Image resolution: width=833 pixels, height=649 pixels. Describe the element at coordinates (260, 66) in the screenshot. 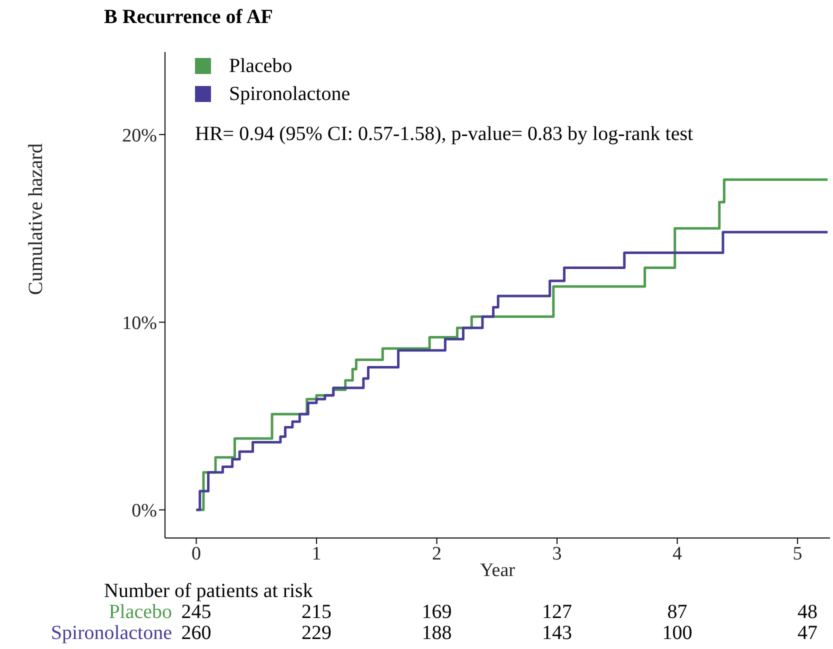

I see `legend-label: Placebo` at that location.